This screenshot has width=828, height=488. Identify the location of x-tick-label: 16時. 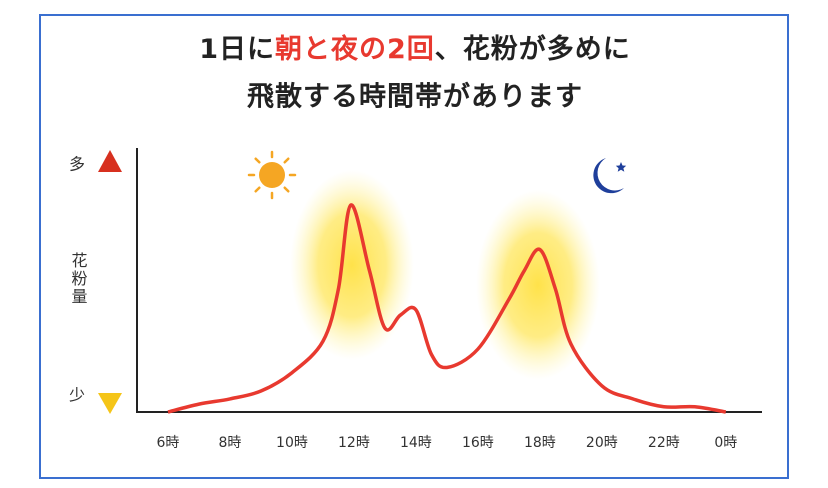
(478, 443).